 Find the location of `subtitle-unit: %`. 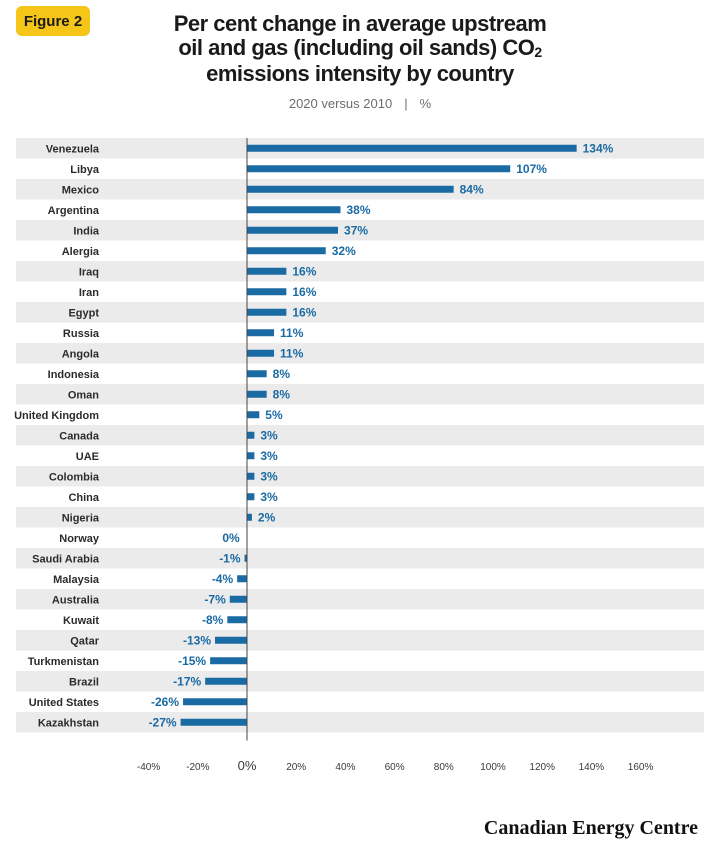

subtitle-unit: % is located at coordinates (425, 103).